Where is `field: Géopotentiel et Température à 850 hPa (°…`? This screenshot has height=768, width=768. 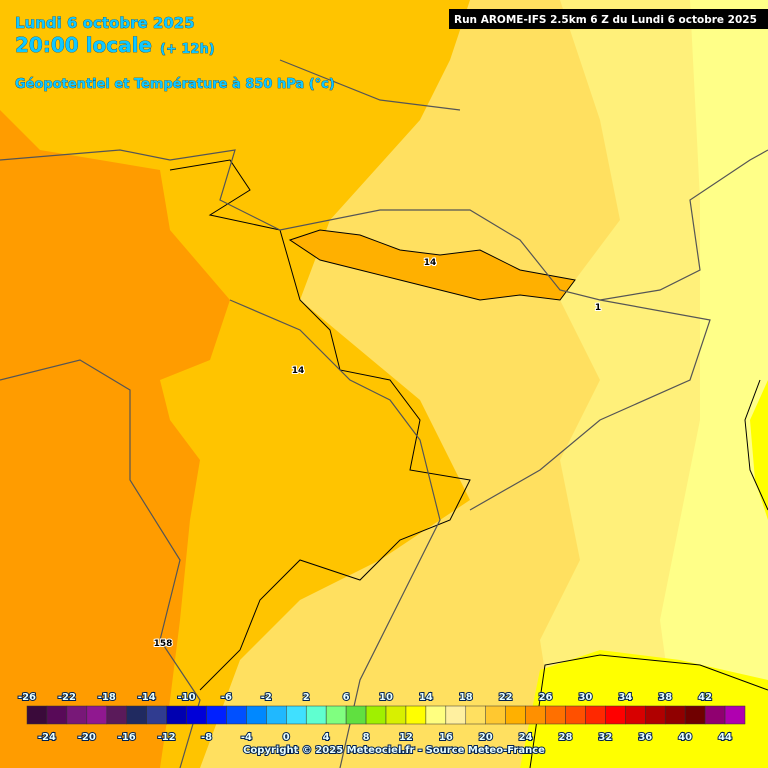 field: Géopotentiel et Température à 850 hPa (°… is located at coordinates (175, 84).